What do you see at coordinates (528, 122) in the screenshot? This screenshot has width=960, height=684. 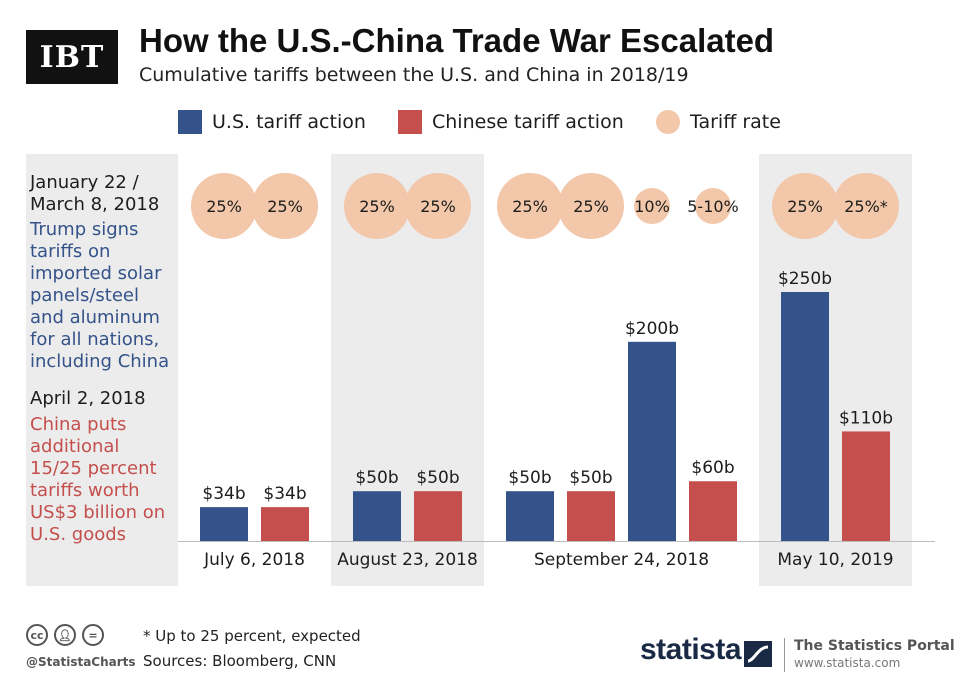 I see `legend-china-label: Chinese tariff action` at bounding box center [528, 122].